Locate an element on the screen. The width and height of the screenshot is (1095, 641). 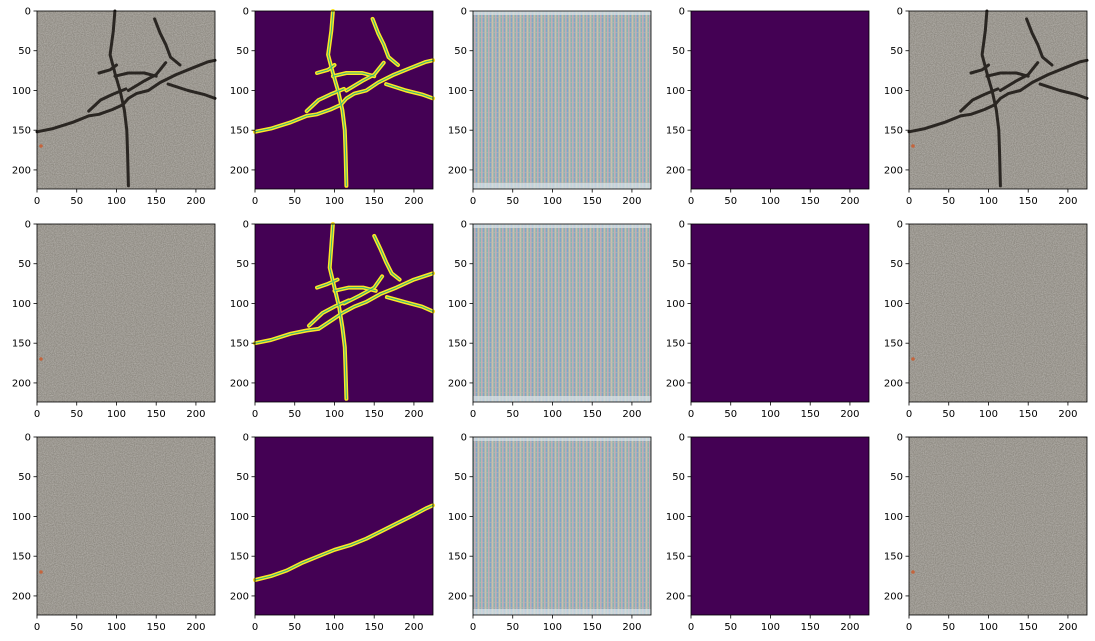
panel-r0-c0-photo: 0 50 100 150 200 0 50 100 150 200 is located at coordinates (114, 107).